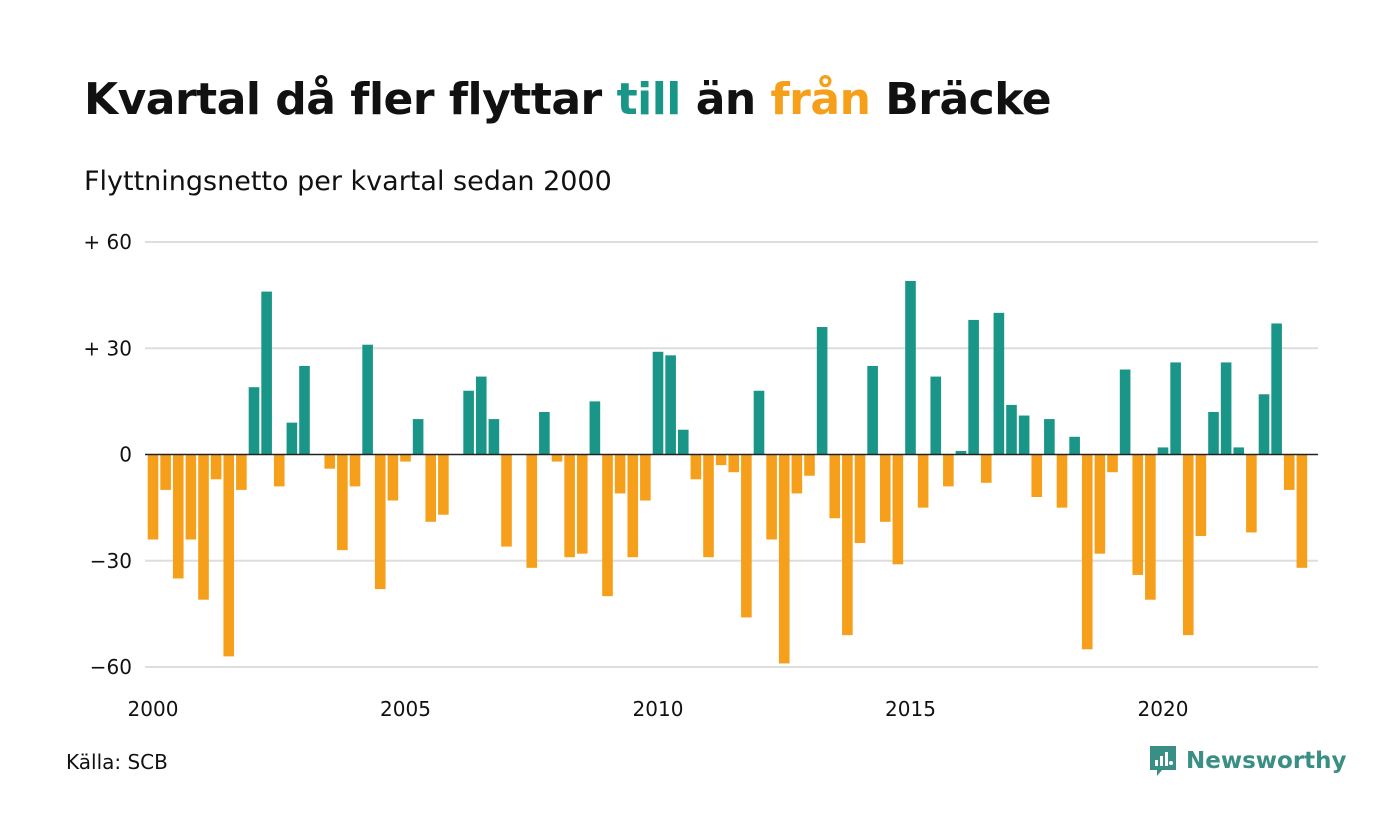 This screenshot has height=840, width=1400. What do you see at coordinates (355, 470) in the screenshot?
I see `bar-2004Q1` at bounding box center [355, 470].